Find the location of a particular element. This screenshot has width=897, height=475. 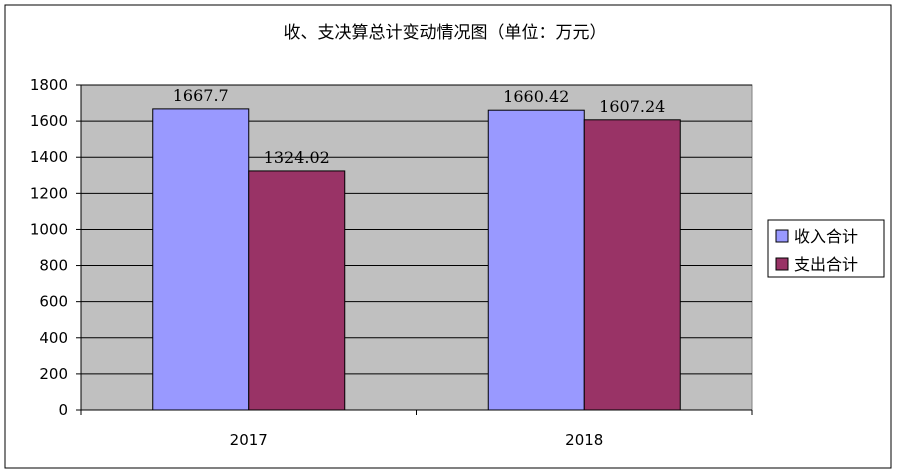

chart-title: 收、支决算总计变动情况图（单位：万元） is located at coordinates (445, 33).